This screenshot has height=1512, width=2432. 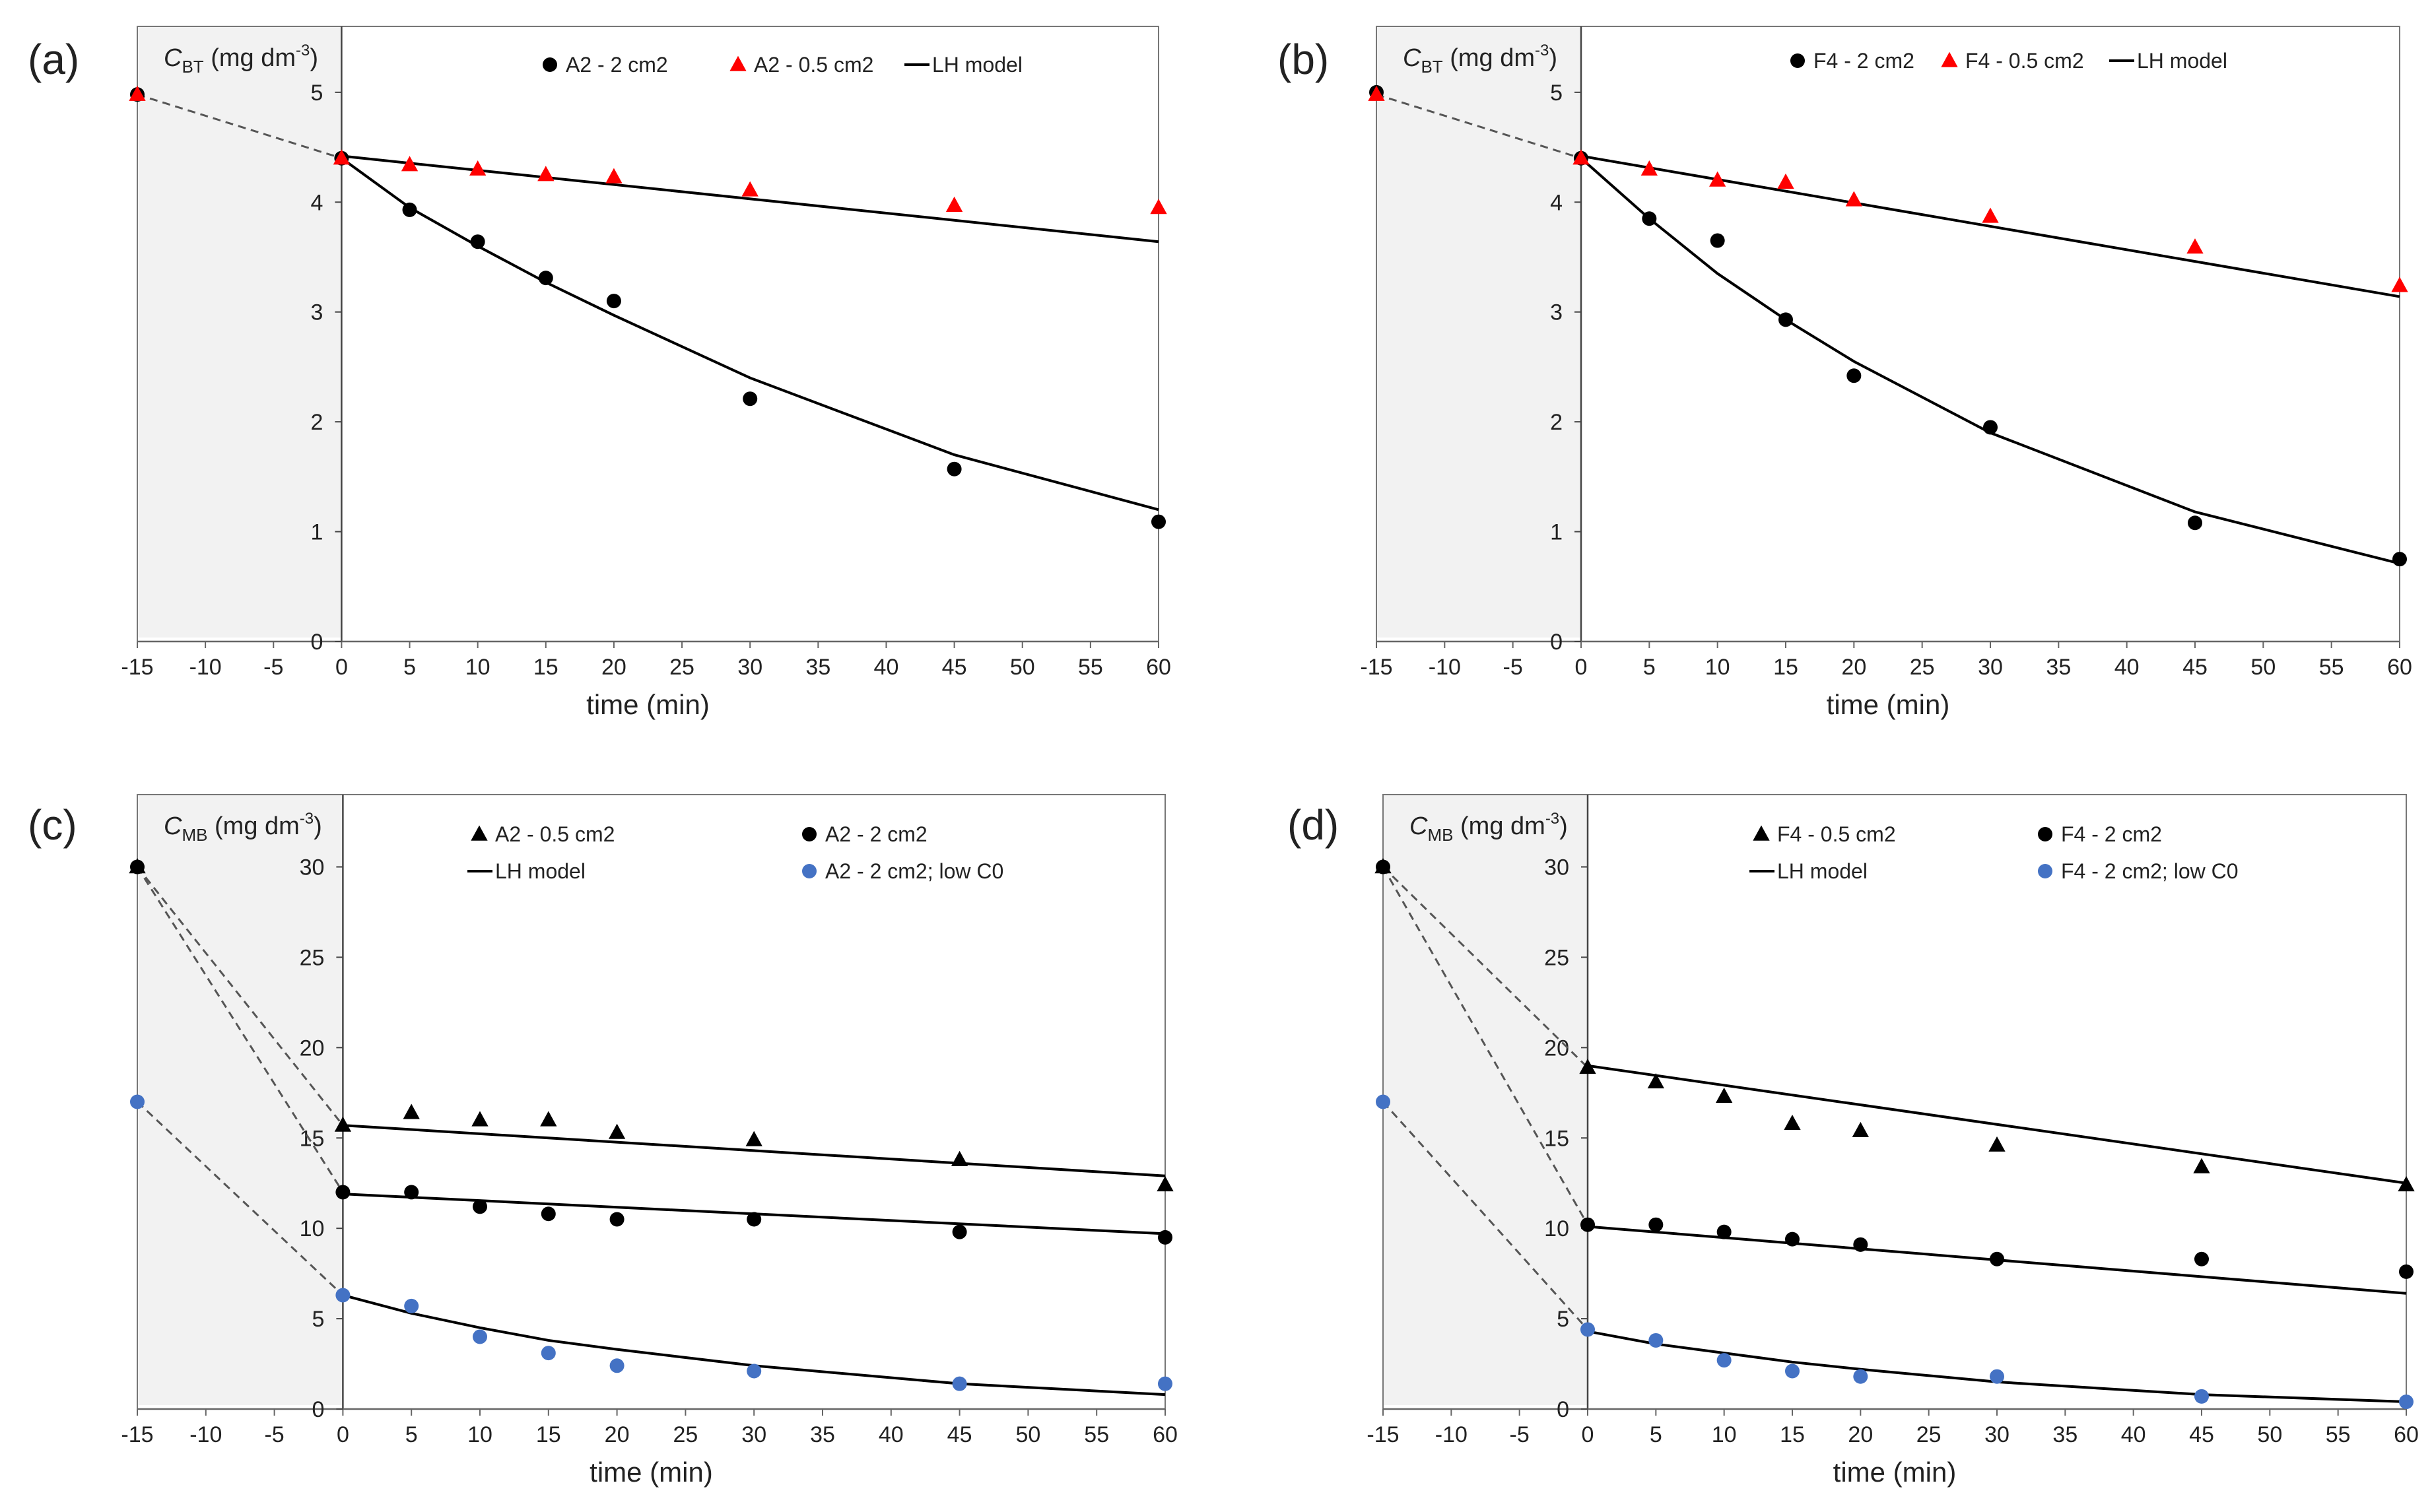 I want to click on y-axis-unit: (mg dm, so click(x=1489, y=58).